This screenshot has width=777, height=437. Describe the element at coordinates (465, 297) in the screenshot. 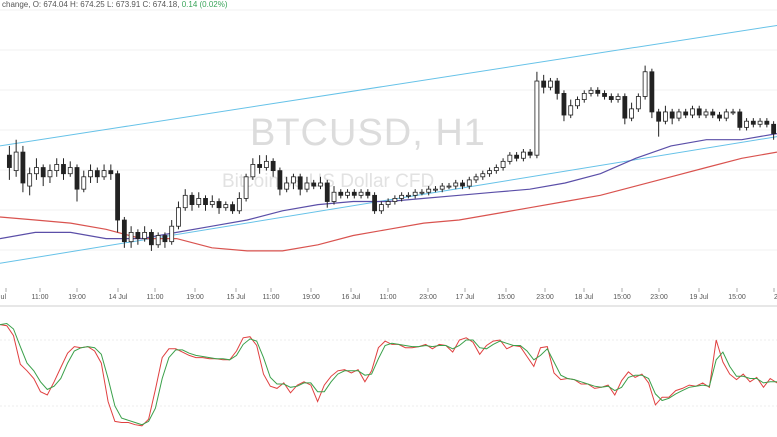

I see `x-tick-label: 17 Jul` at that location.